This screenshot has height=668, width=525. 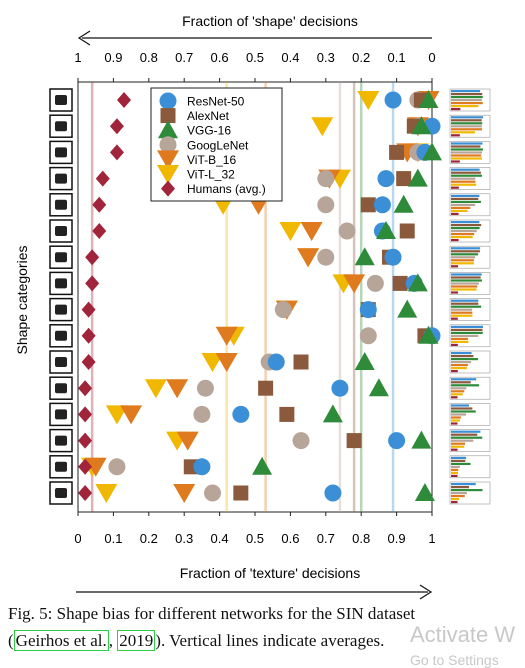 What do you see at coordinates (218, 145) in the screenshot?
I see `legend-label: GoogLeNet` at bounding box center [218, 145].